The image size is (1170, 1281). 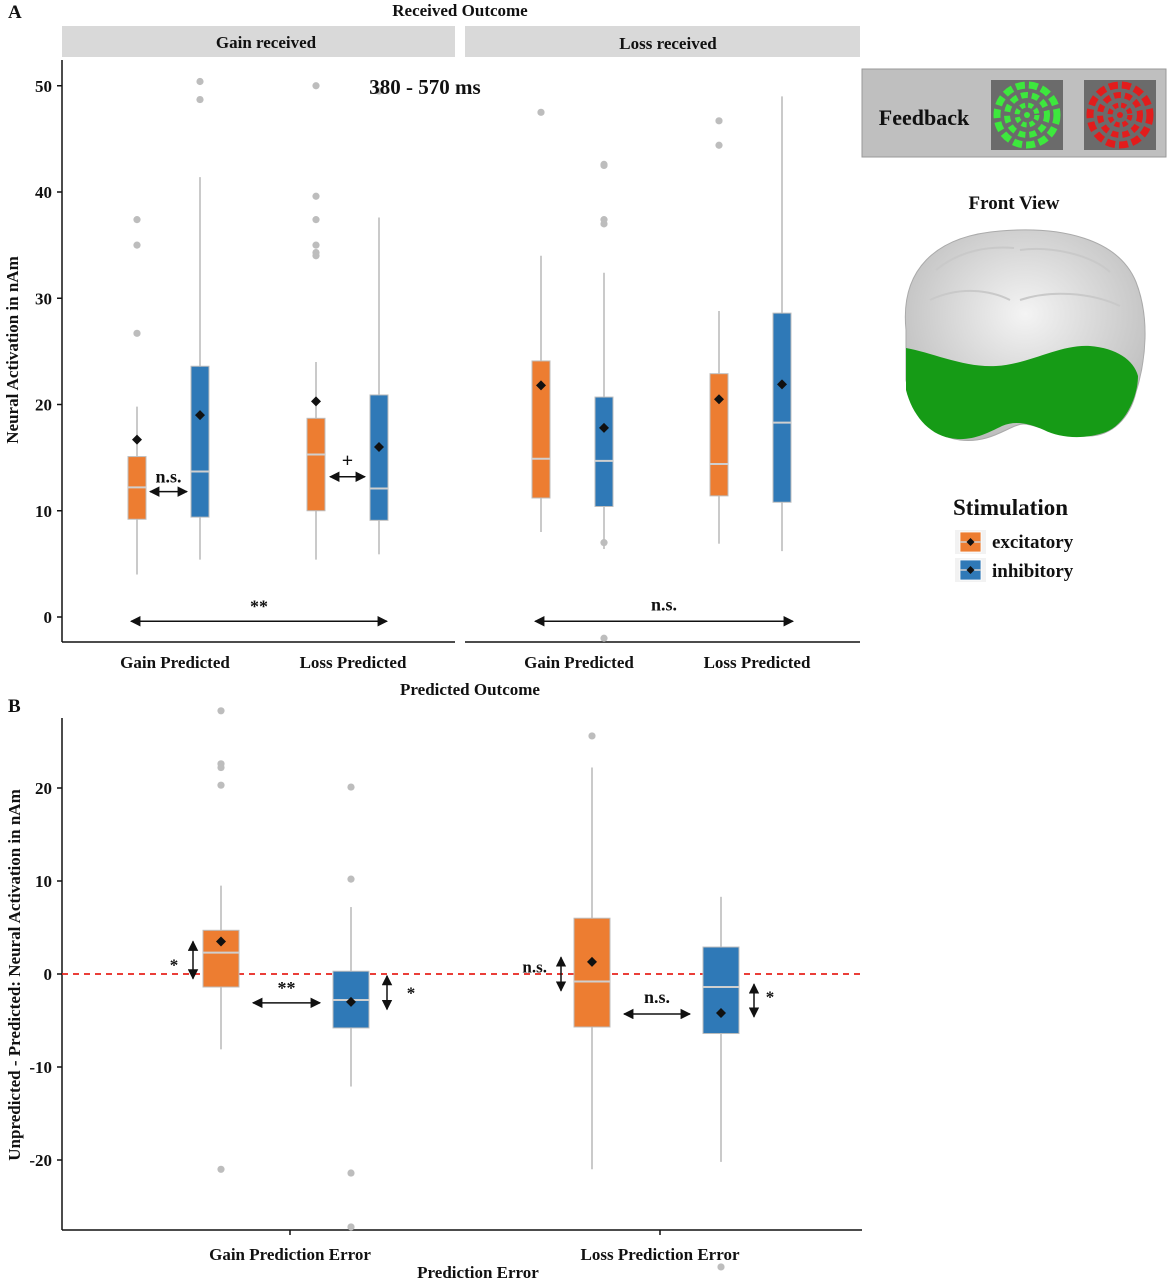 I want to click on x-tick-label-loss-predicted-2: Loss Predicted, so click(x=757, y=662).